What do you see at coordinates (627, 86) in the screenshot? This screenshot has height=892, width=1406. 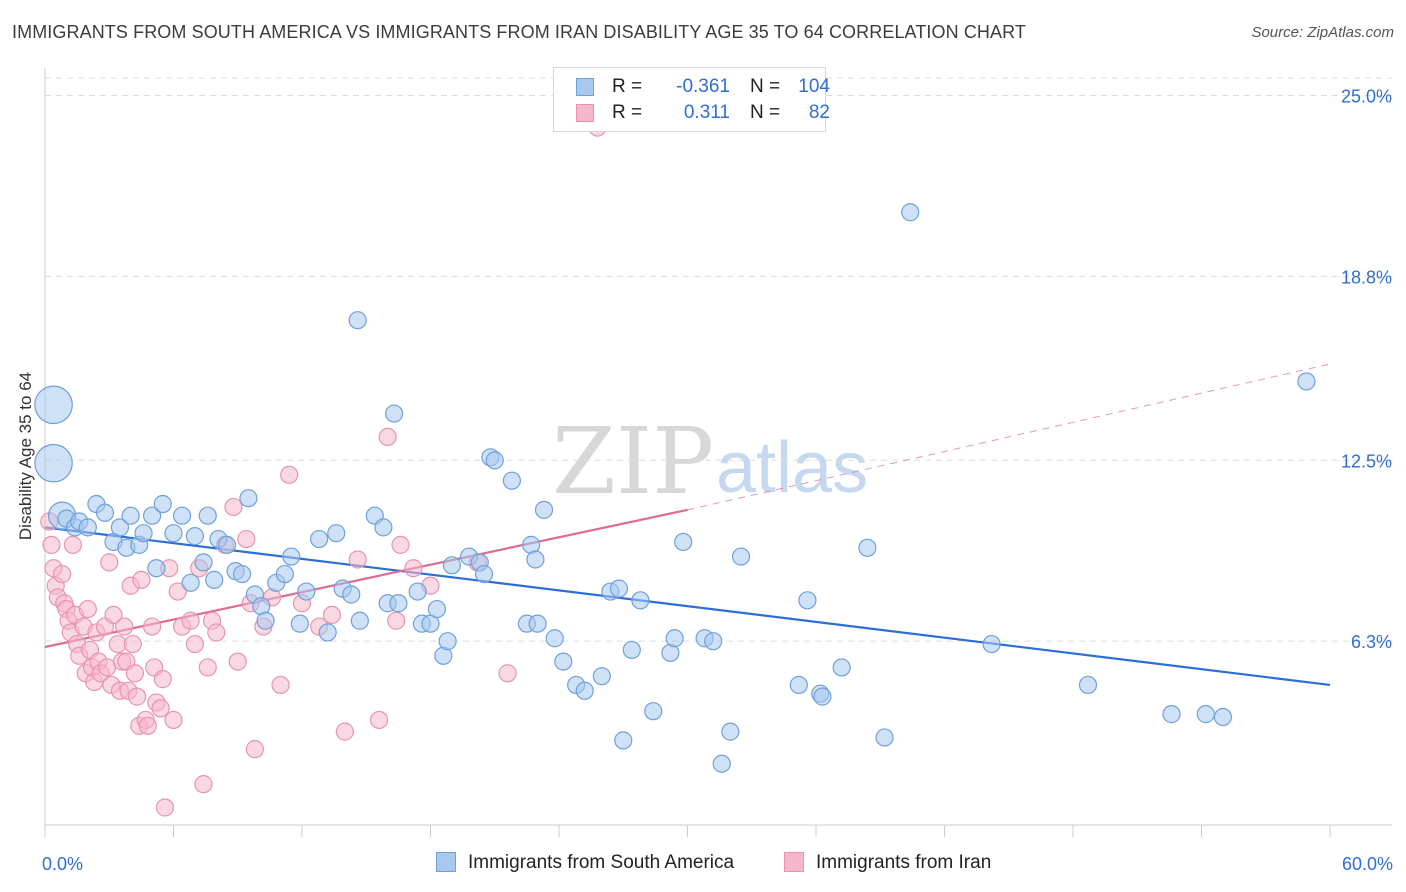 I see `legend-r-label: R =` at bounding box center [627, 86].